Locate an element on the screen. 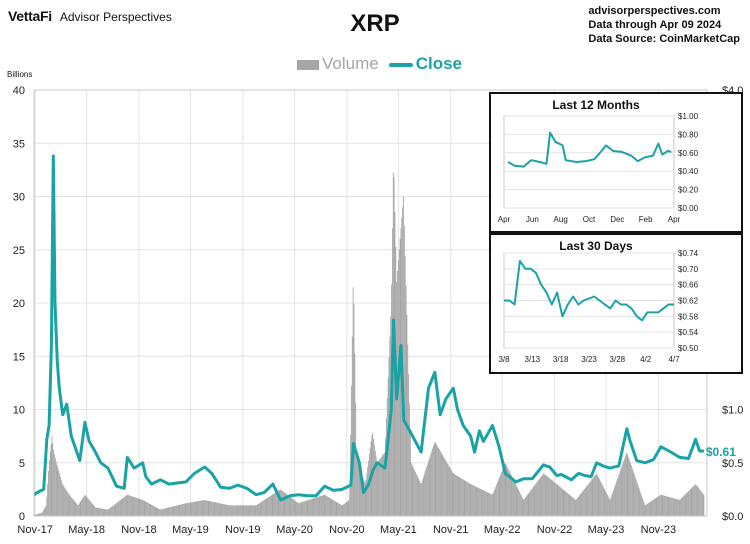 Image resolution: width=750 pixels, height=544 pixels. inset-x-tick-label: 3/8 is located at coordinates (504, 359).